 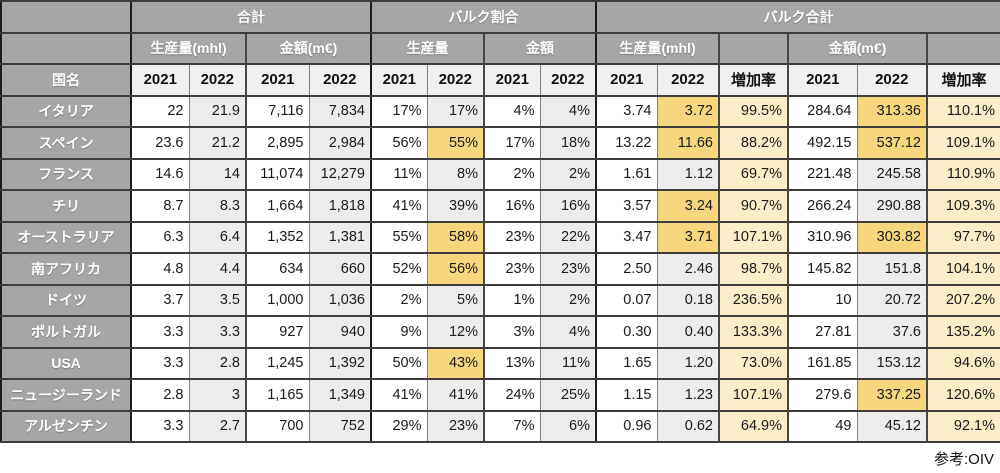 What do you see at coordinates (217, 269) in the screenshot?
I see `data-cell: 4.4` at bounding box center [217, 269].